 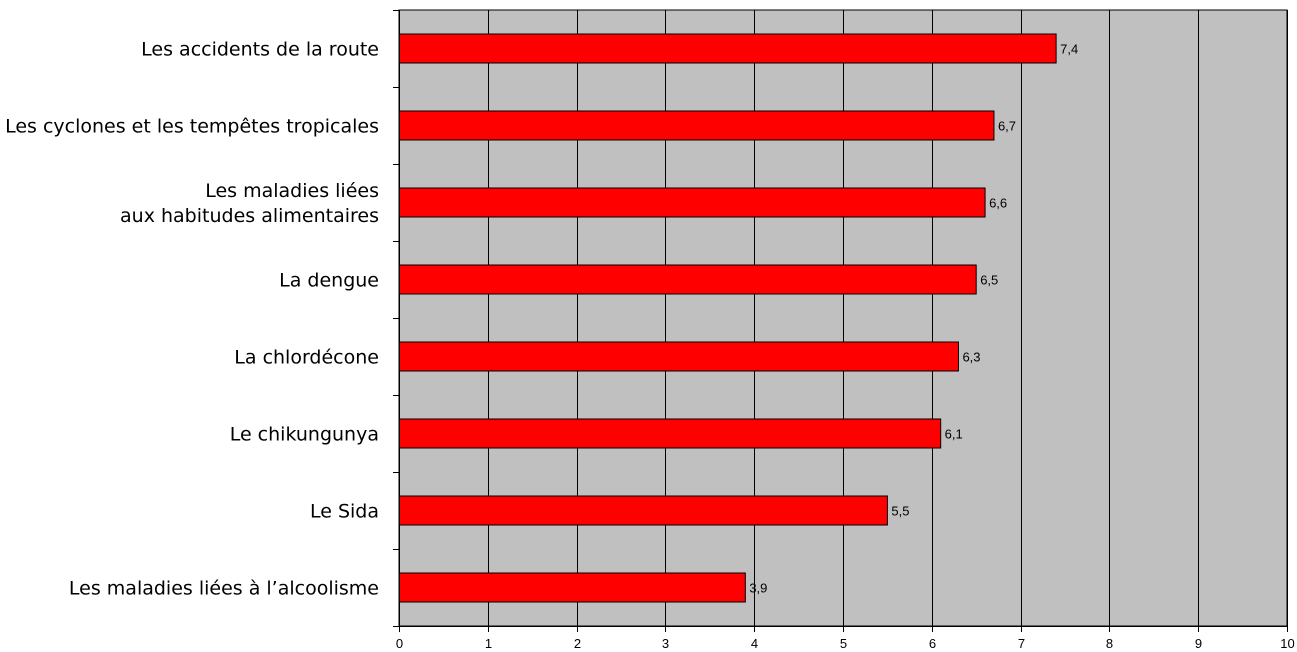 I want to click on category-label: La dengue, so click(x=329, y=281).